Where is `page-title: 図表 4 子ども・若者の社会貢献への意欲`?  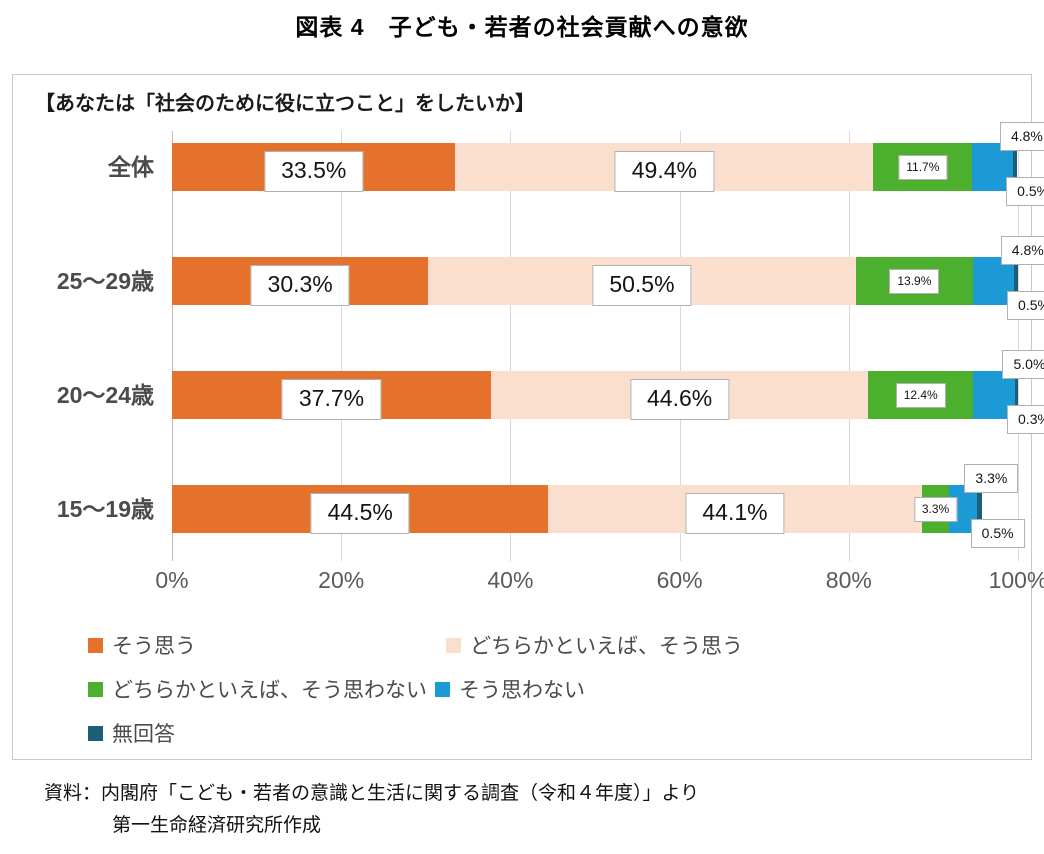 page-title: 図表 4 子ども・若者の社会貢献への意欲 is located at coordinates (522, 27).